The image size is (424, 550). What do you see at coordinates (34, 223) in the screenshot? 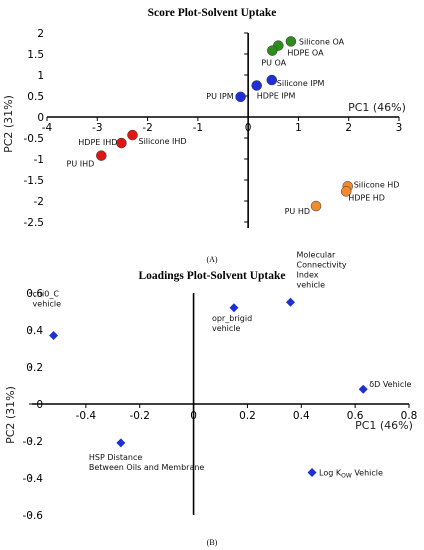
I see `y-tick-label: -2.5` at bounding box center [34, 223].